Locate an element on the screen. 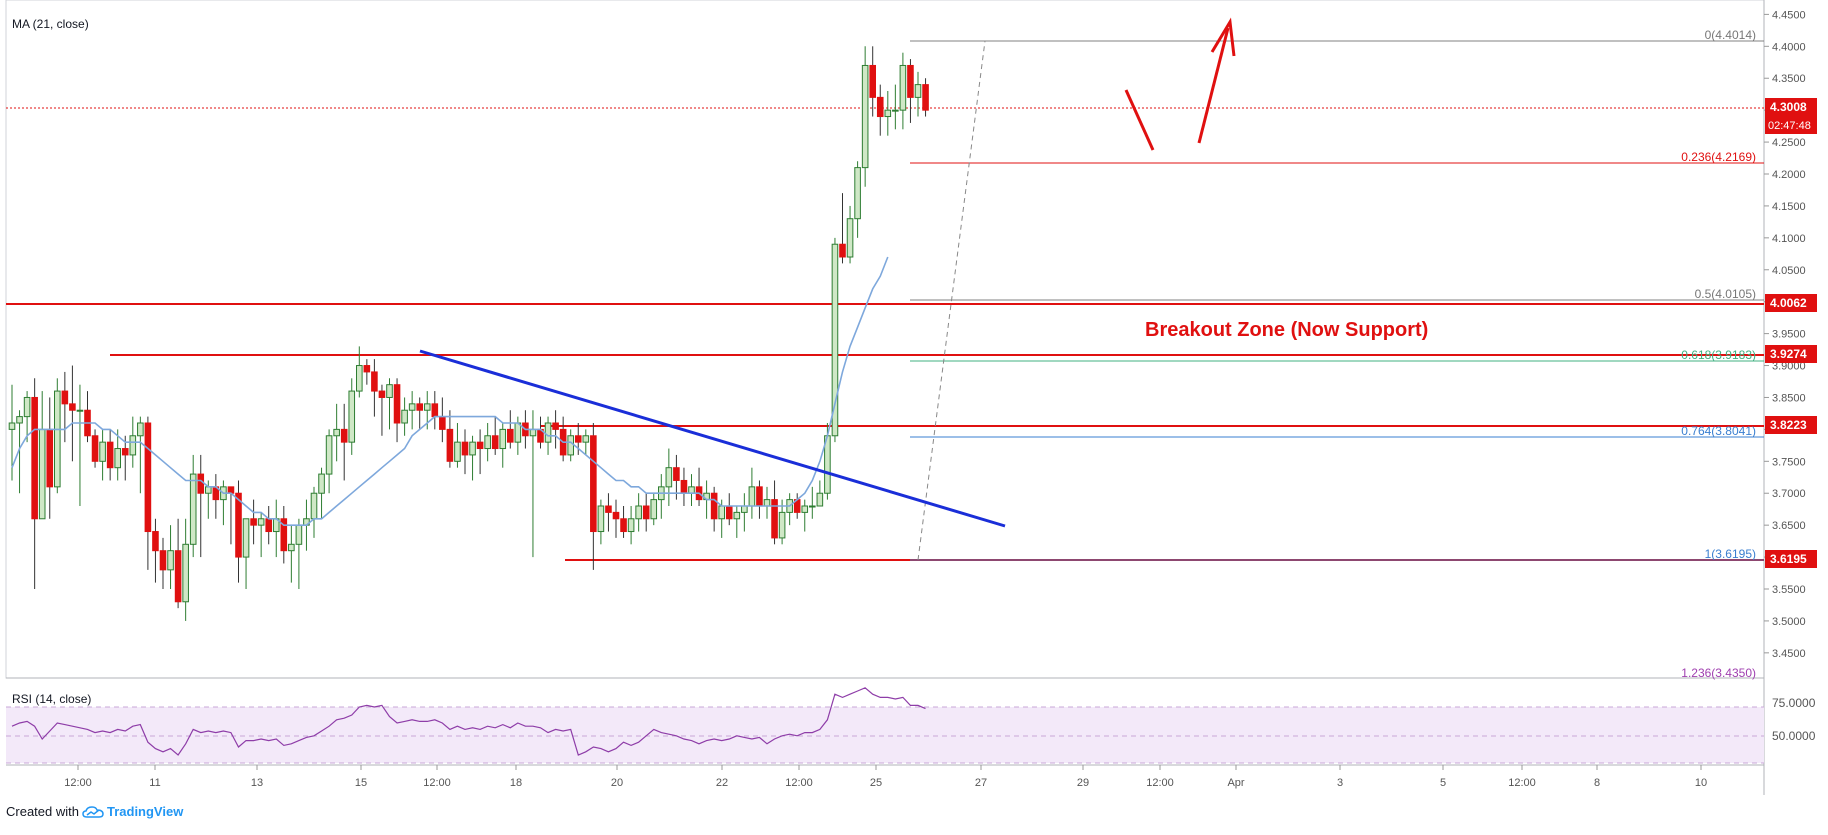  price-tick-label: 3.7500 is located at coordinates (1789, 462).